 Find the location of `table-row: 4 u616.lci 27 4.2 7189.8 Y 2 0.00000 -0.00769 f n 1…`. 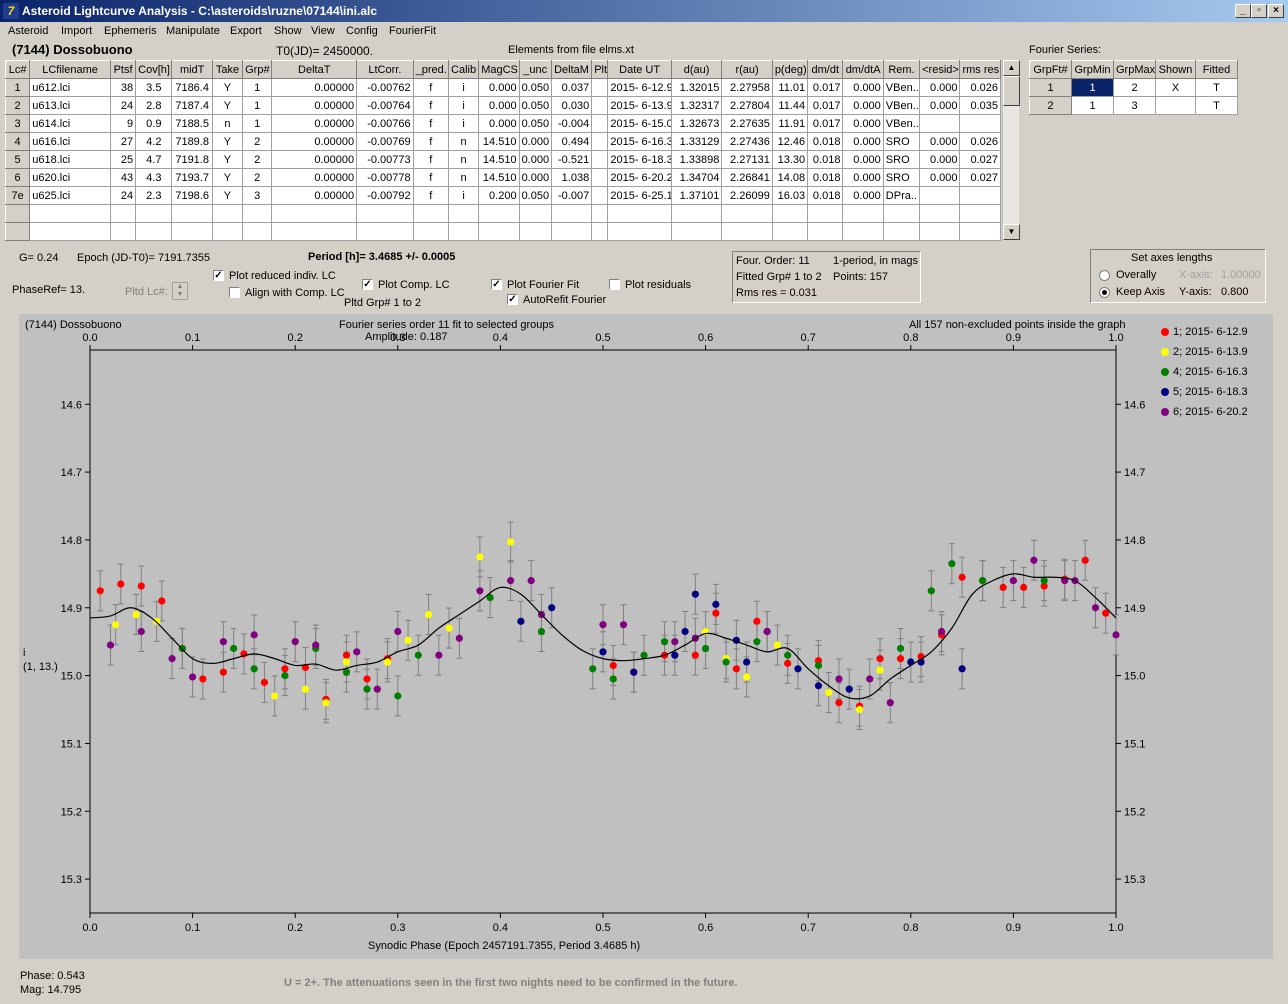

table-row: 4 u616.lci 27 4.2 7189.8 Y 2 0.00000 -0.00769 f n 1… is located at coordinates (502, 141).